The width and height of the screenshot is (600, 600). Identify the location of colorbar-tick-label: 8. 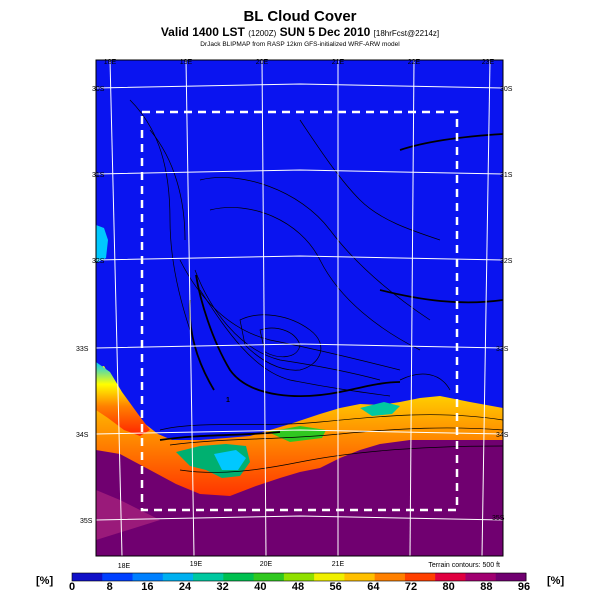
(110, 587).